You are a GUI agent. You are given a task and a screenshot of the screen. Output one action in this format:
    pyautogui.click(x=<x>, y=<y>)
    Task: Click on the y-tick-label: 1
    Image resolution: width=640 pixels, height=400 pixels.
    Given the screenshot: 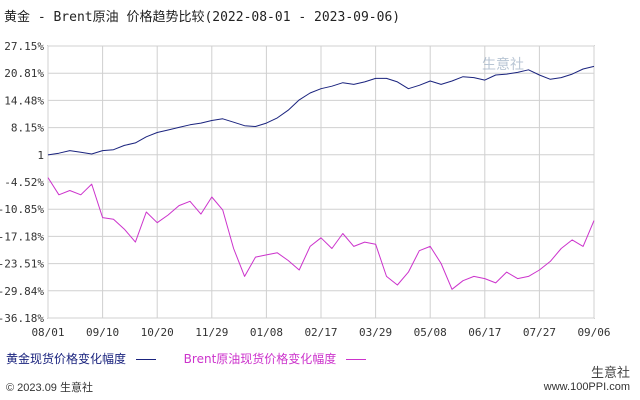 What is the action you would take?
    pyautogui.click(x=40, y=155)
    